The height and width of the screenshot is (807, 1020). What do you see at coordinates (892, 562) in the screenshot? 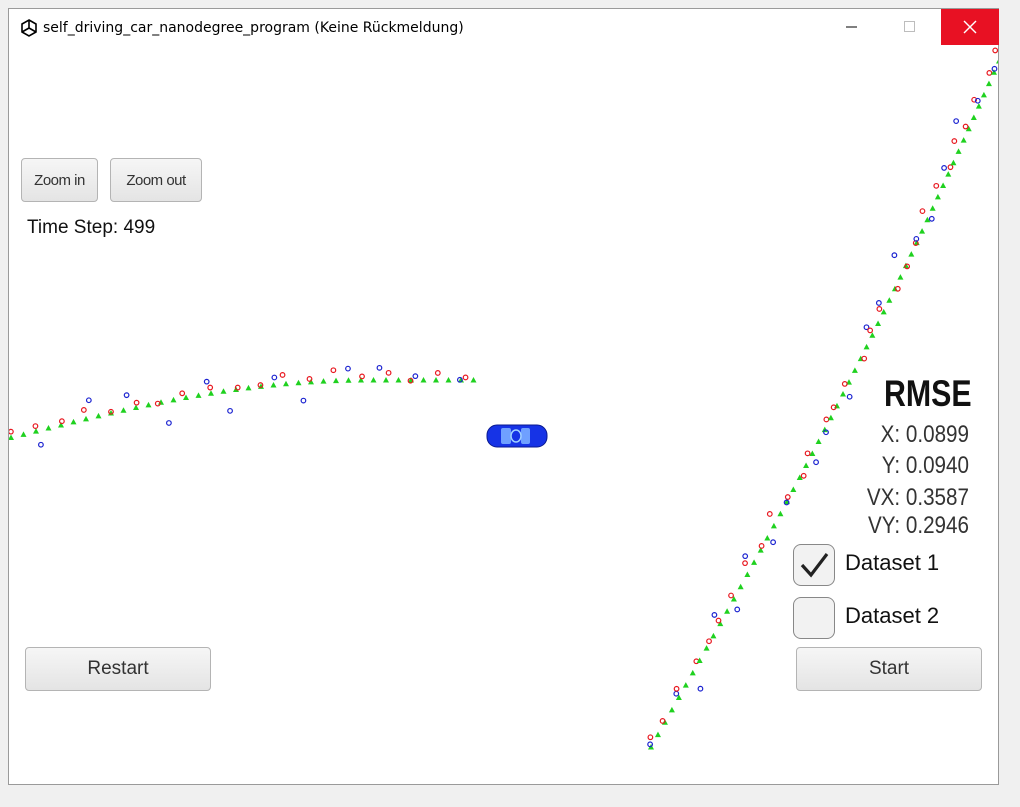
I see `dataset-1-label: Dataset 1` at bounding box center [892, 562].